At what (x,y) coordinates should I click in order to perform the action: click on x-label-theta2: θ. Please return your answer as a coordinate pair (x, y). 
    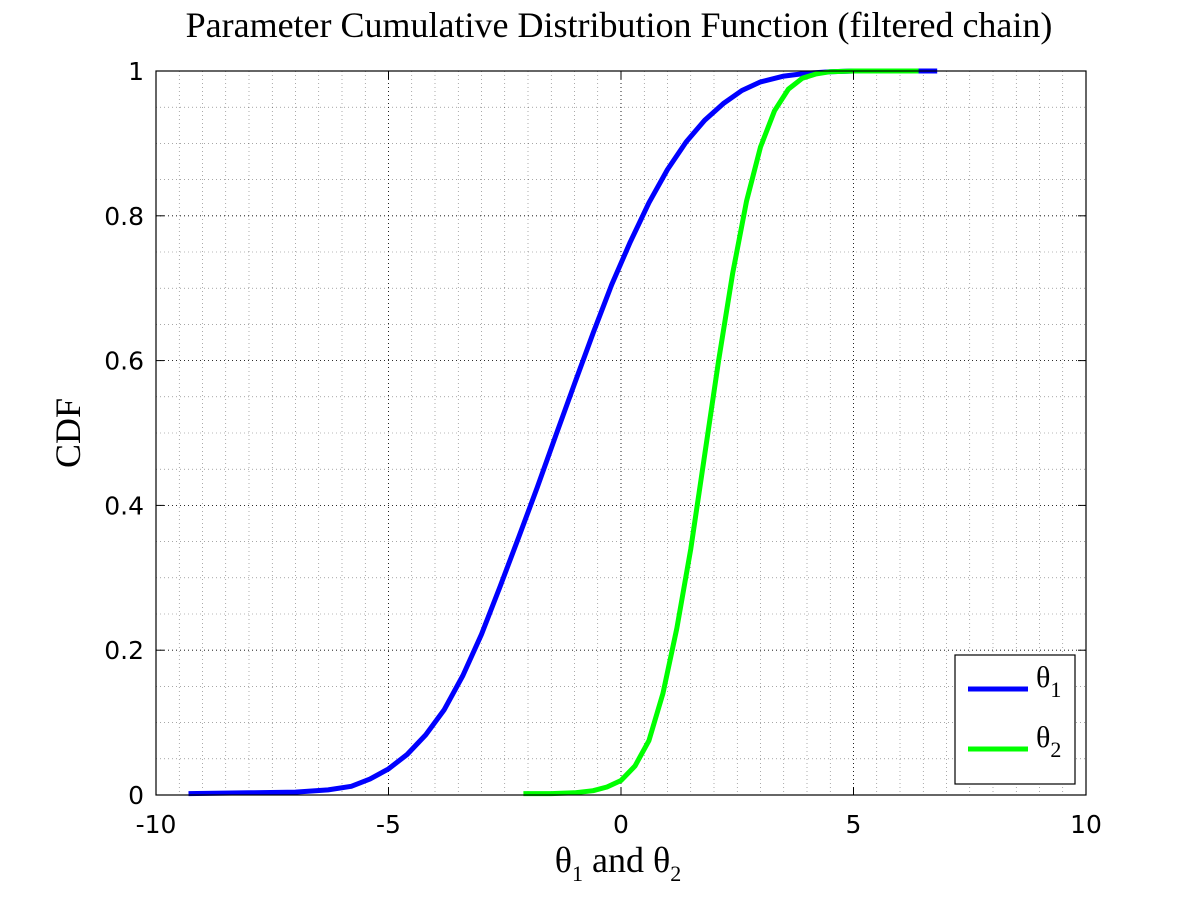
    Looking at the image, I should click on (661, 860).